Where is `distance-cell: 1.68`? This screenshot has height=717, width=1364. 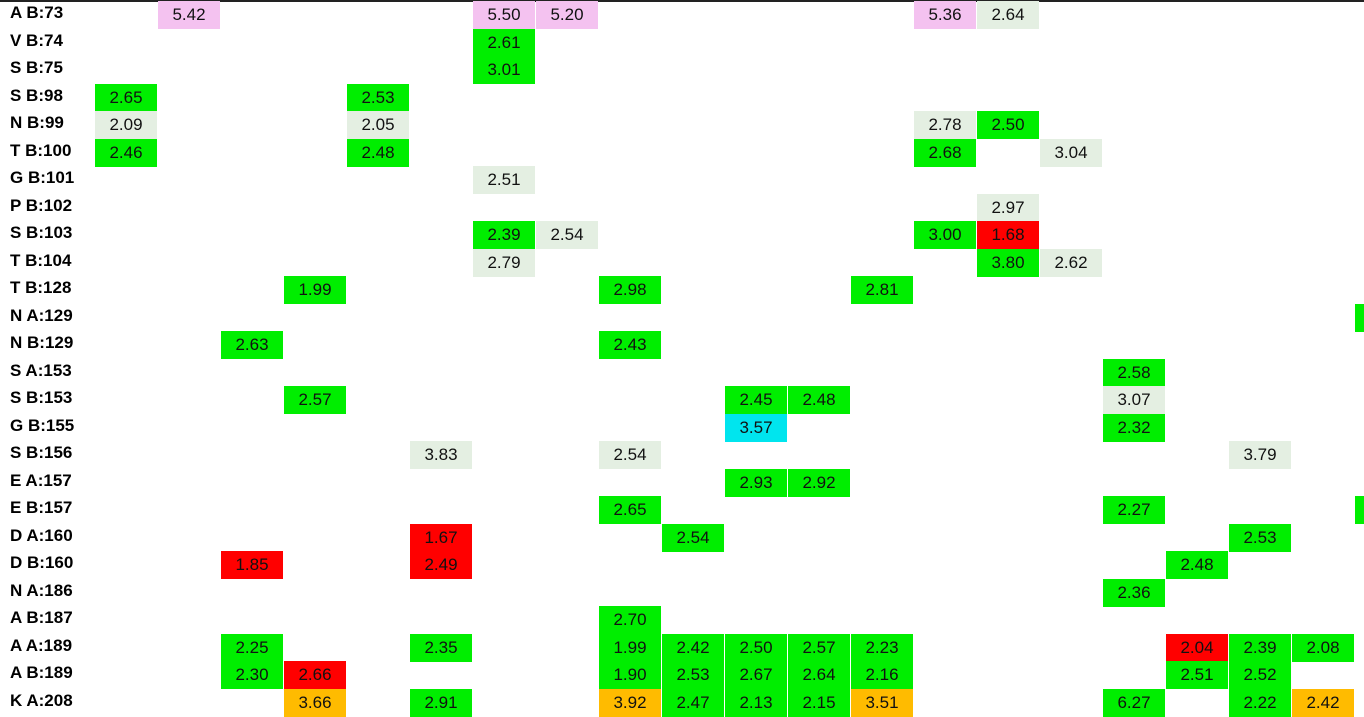
distance-cell: 1.68 is located at coordinates (1008, 235).